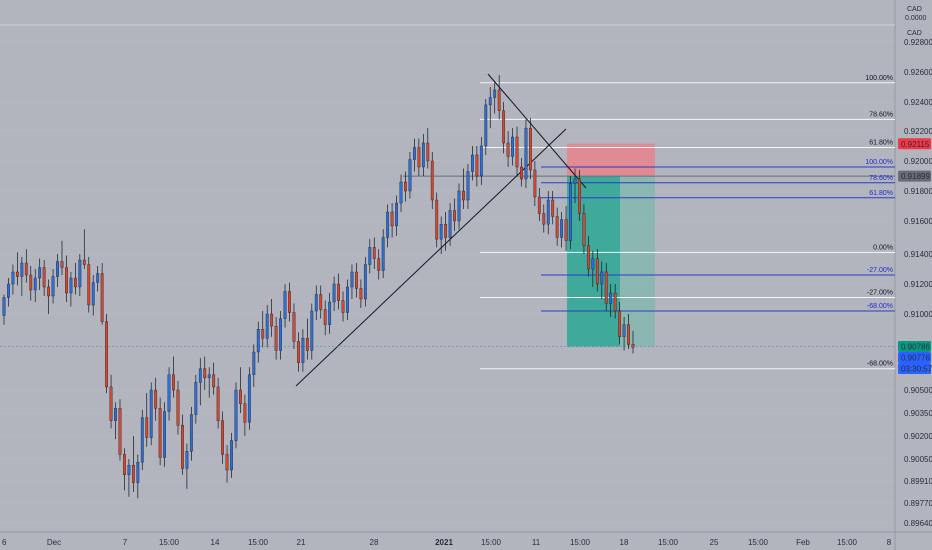 This screenshot has width=932, height=550. Describe the element at coordinates (301, 542) in the screenshot. I see `time-tick-label: 21` at that location.